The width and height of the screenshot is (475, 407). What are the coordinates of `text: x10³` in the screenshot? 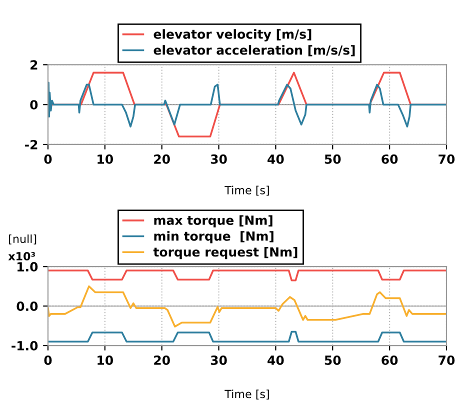 It's located at (22, 256).